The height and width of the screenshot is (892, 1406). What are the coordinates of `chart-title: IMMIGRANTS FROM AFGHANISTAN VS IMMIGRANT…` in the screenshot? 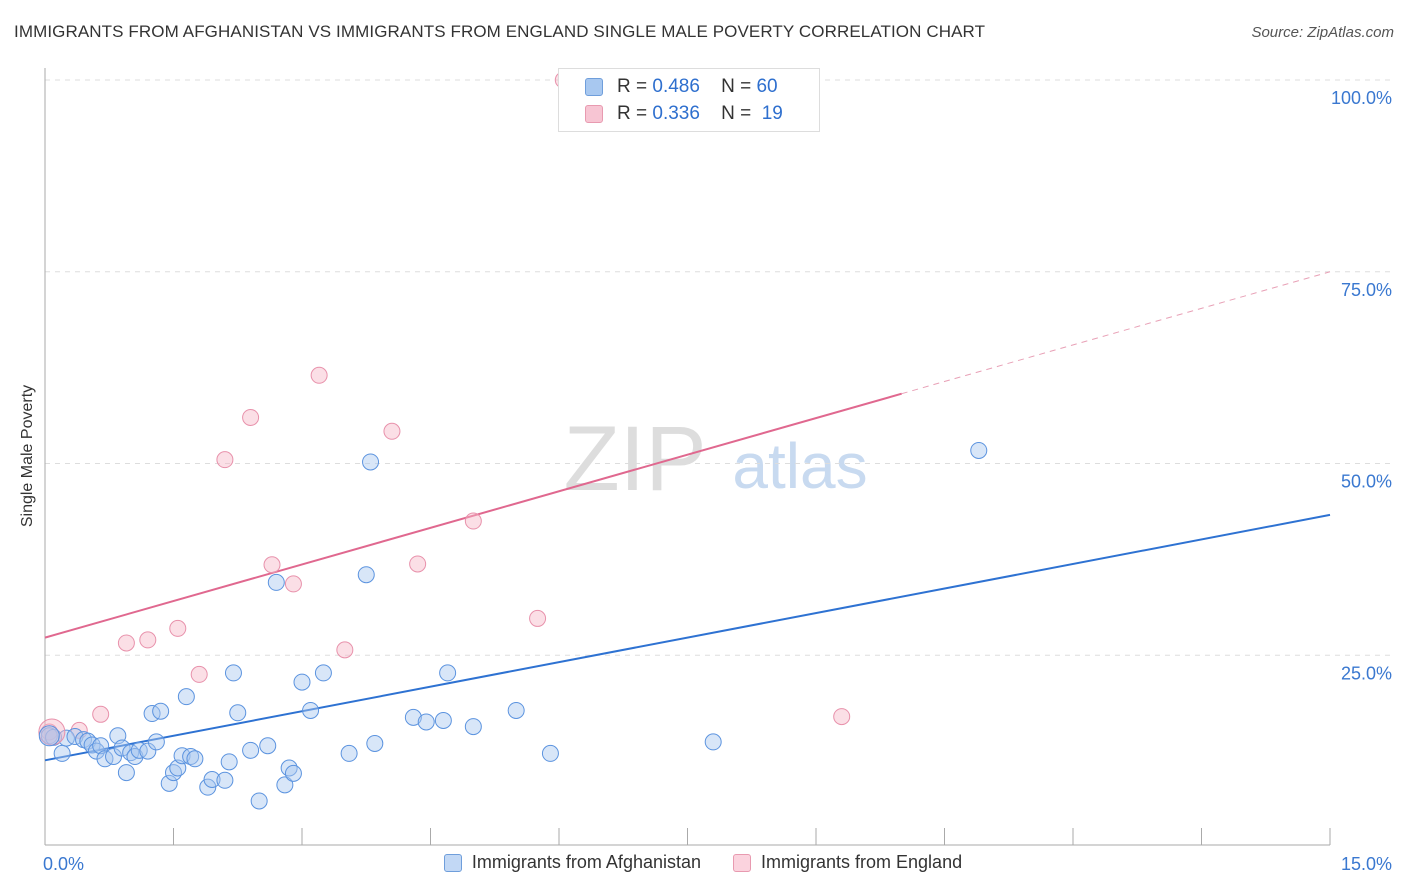 It's located at (500, 31).